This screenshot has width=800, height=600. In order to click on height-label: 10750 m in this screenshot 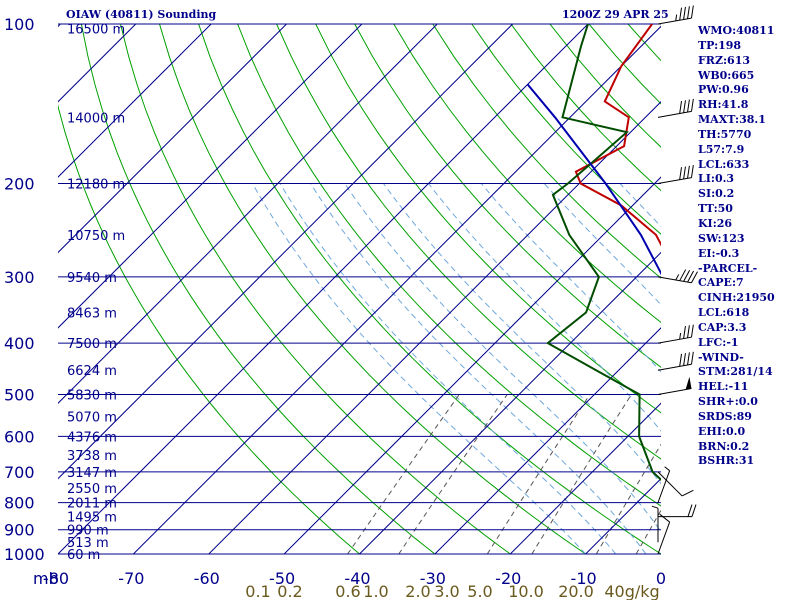, I will do `click(96, 236)`.